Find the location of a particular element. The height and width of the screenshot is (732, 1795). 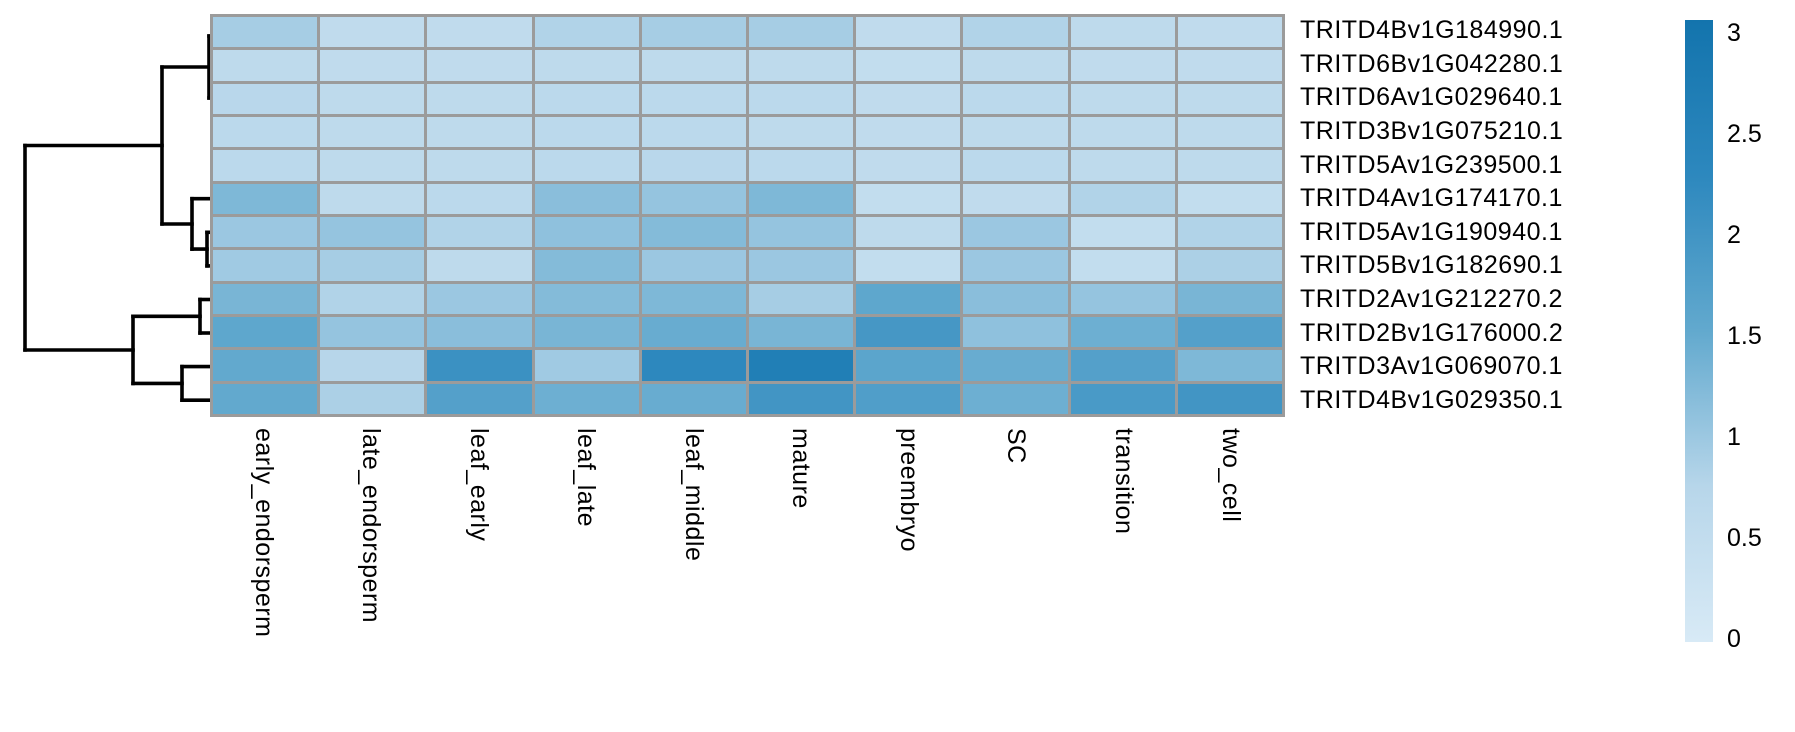

row-label: TRITD2Av1G212270.2 is located at coordinates (1431, 298).